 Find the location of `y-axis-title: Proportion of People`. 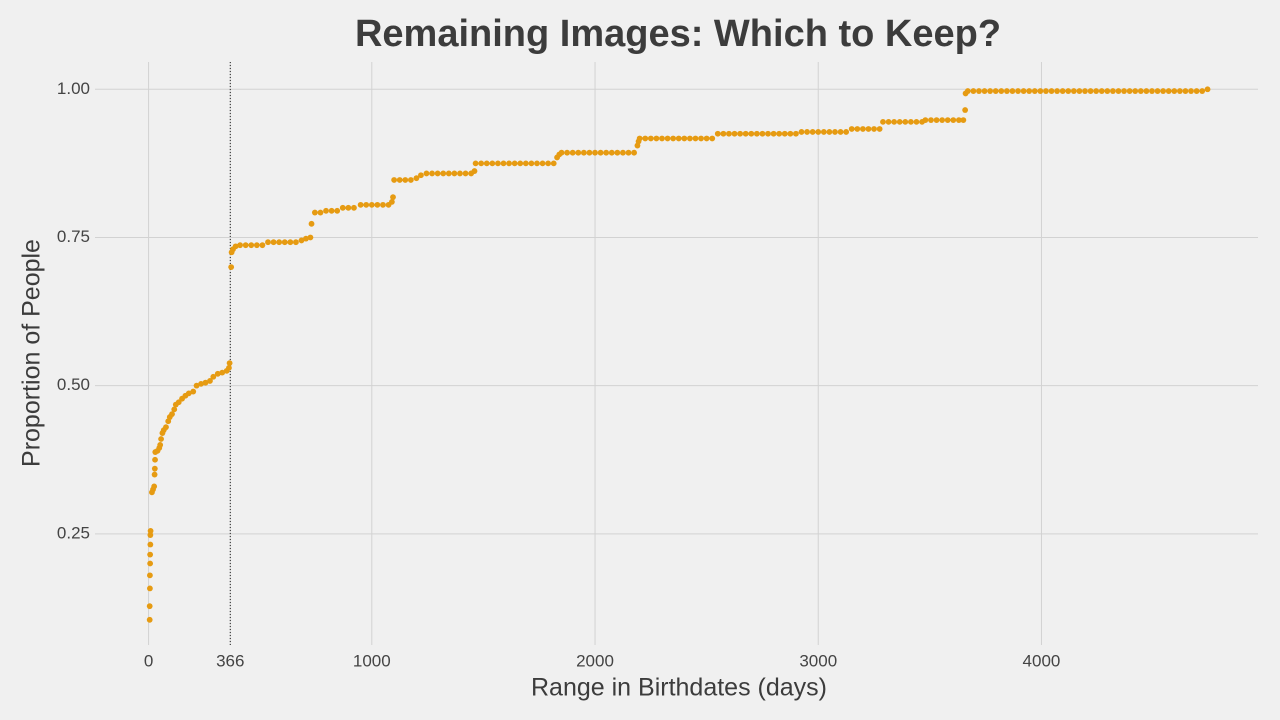

y-axis-title: Proportion of People is located at coordinates (32, 353).